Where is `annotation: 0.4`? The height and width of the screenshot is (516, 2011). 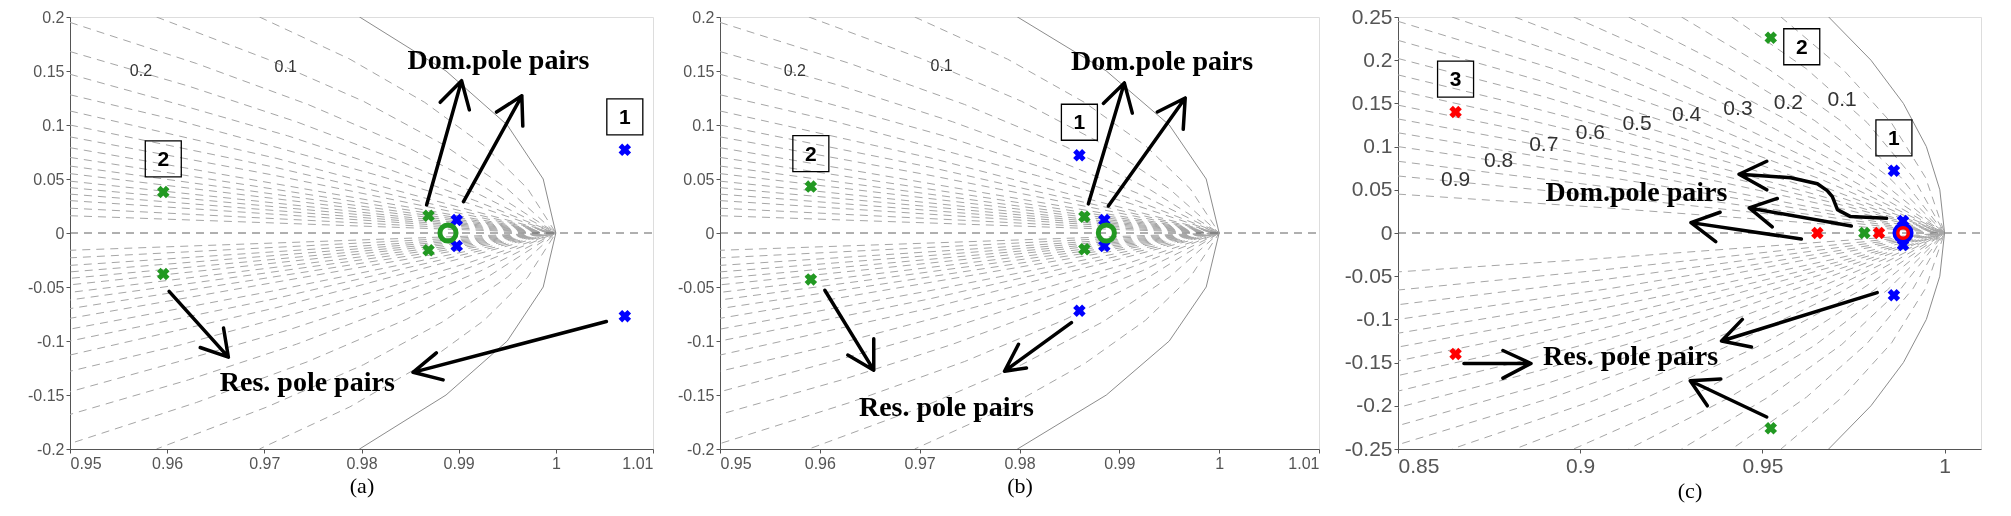 annotation: 0.4 is located at coordinates (1686, 114).